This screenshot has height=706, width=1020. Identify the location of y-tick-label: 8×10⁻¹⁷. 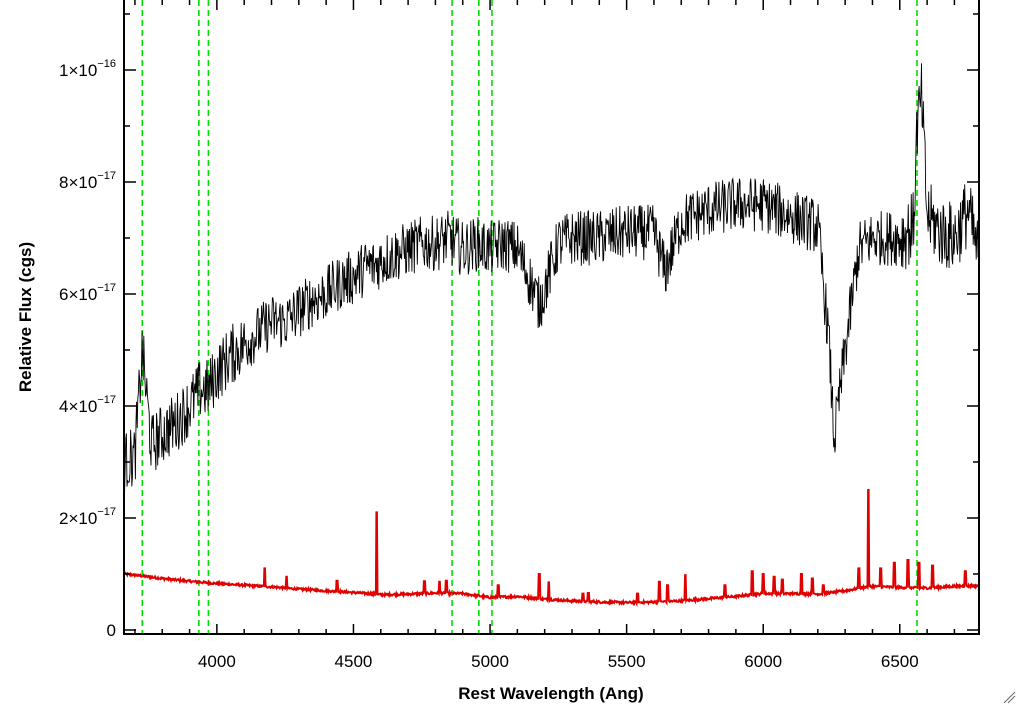
(87, 181).